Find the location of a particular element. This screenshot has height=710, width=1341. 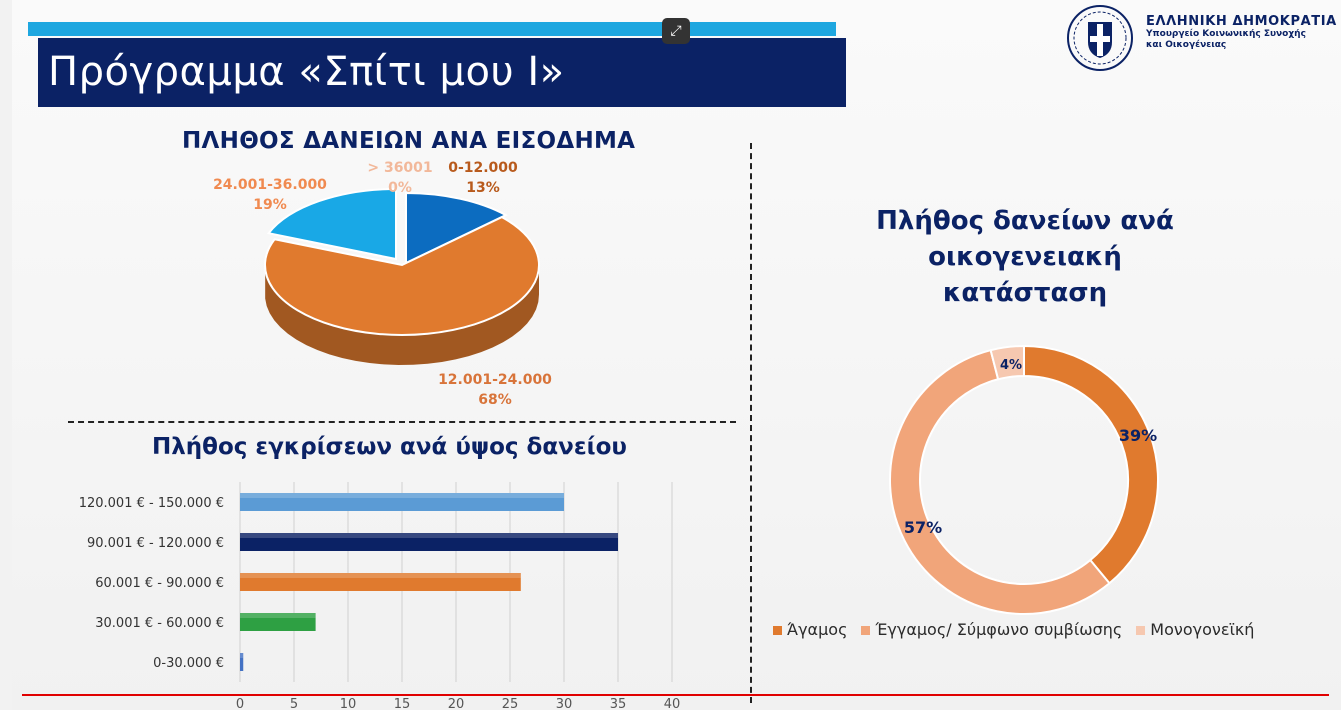

x-tick-label: 30 is located at coordinates (564, 703).